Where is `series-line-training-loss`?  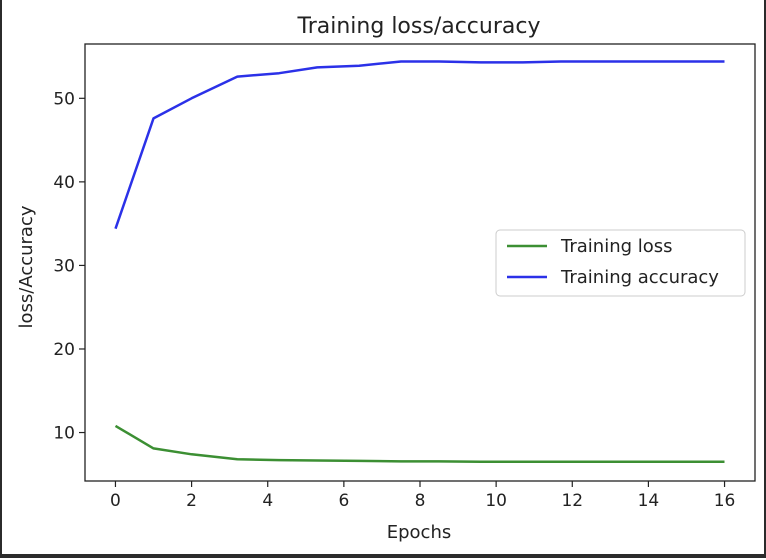 series-line-training-loss is located at coordinates (419, 444).